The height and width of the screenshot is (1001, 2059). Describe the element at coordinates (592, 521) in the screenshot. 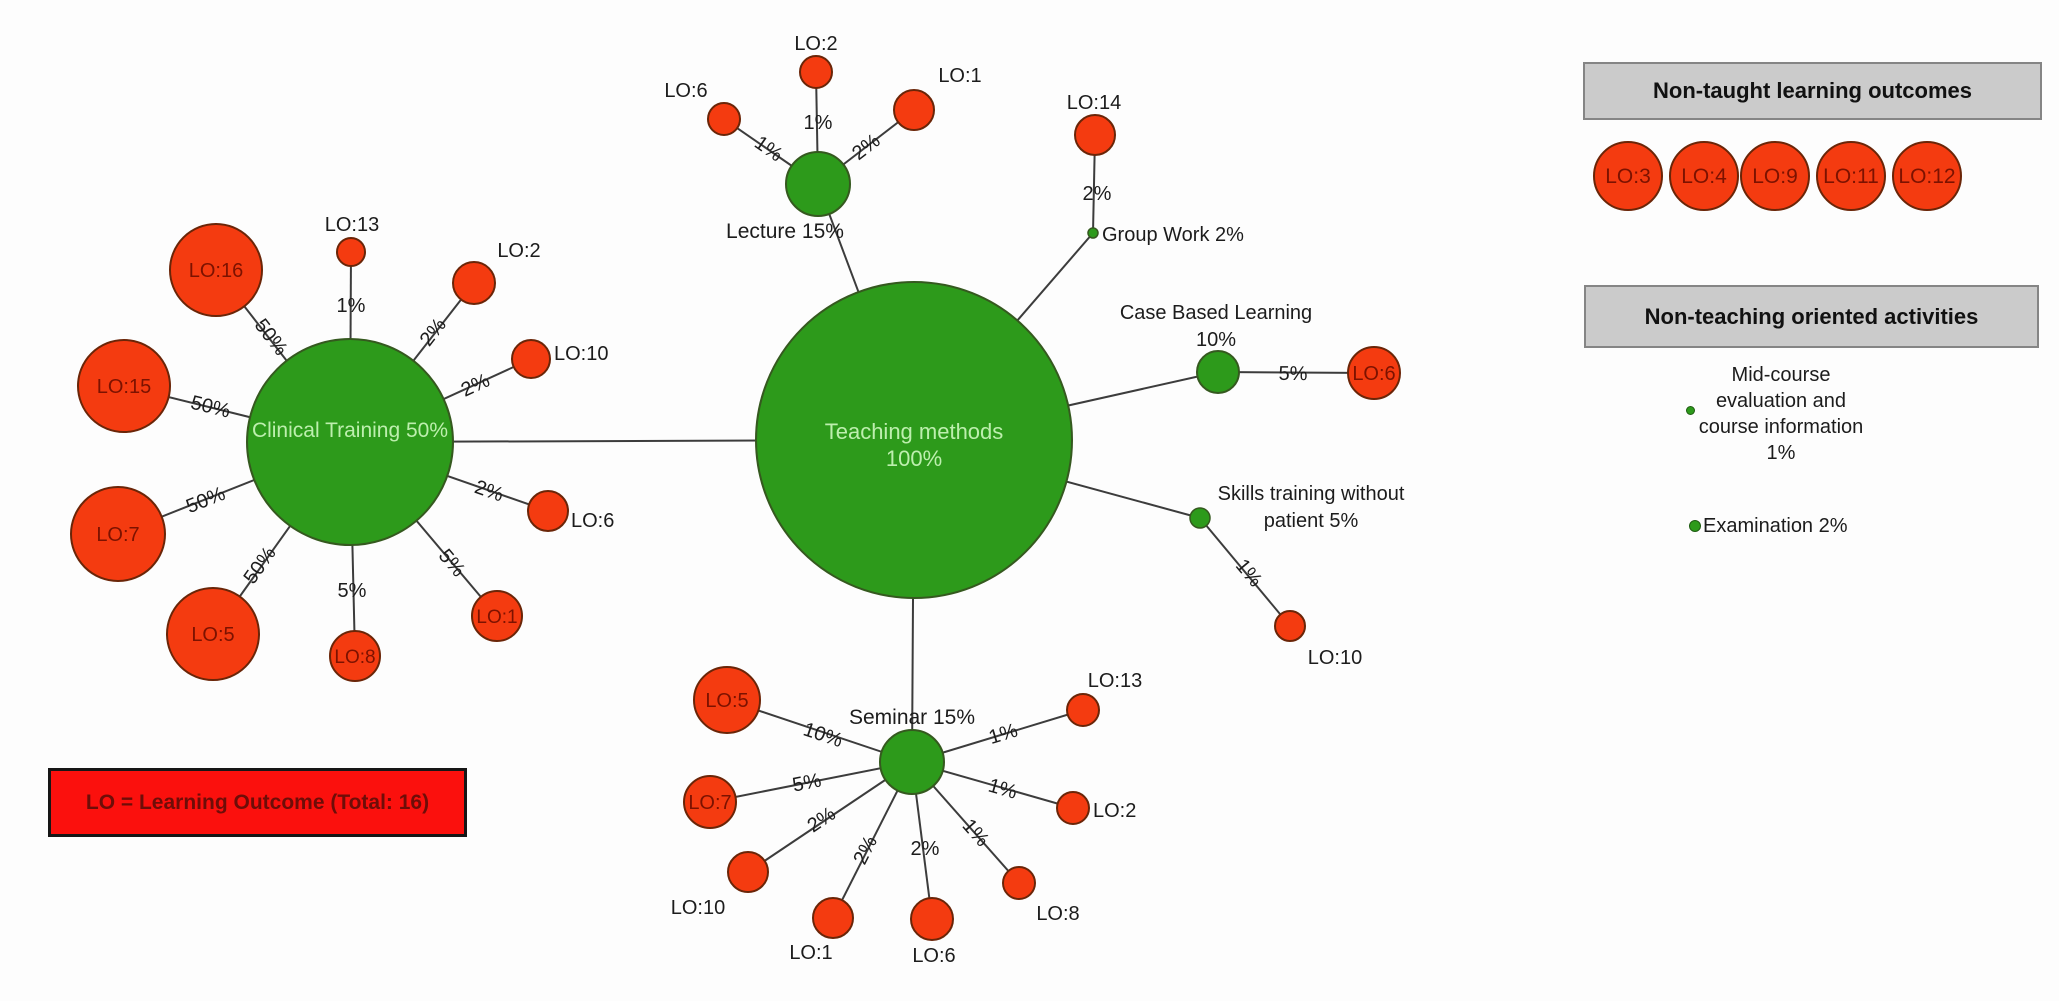

I see `node-label-clinical-lo6: LO:6` at that location.